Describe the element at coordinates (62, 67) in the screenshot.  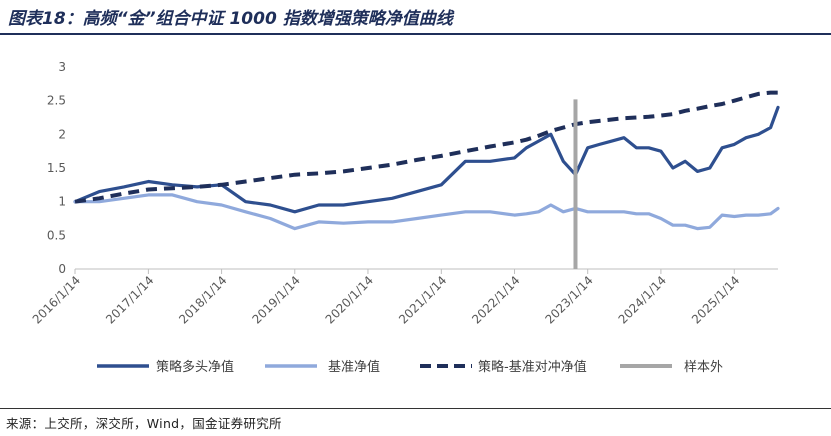
I see `y-tick-label: 3` at that location.